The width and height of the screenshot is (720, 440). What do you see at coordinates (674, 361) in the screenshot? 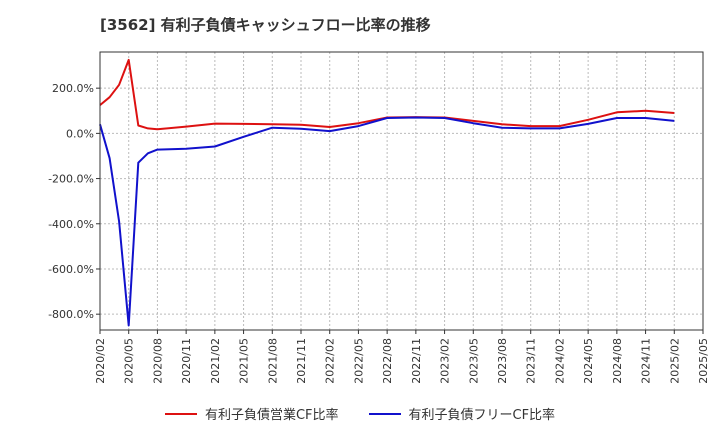
I see `x-tick-label: 2025/02` at bounding box center [674, 361].